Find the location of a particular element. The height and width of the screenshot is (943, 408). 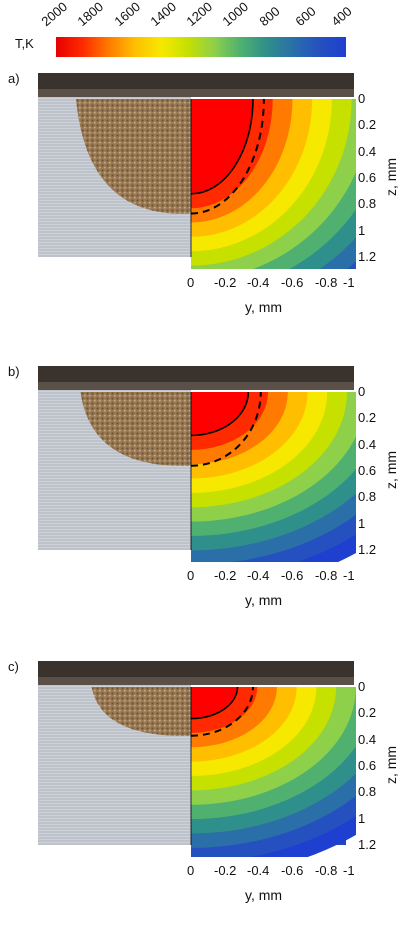

colorbar-tick-label: 800 is located at coordinates (269, 16).